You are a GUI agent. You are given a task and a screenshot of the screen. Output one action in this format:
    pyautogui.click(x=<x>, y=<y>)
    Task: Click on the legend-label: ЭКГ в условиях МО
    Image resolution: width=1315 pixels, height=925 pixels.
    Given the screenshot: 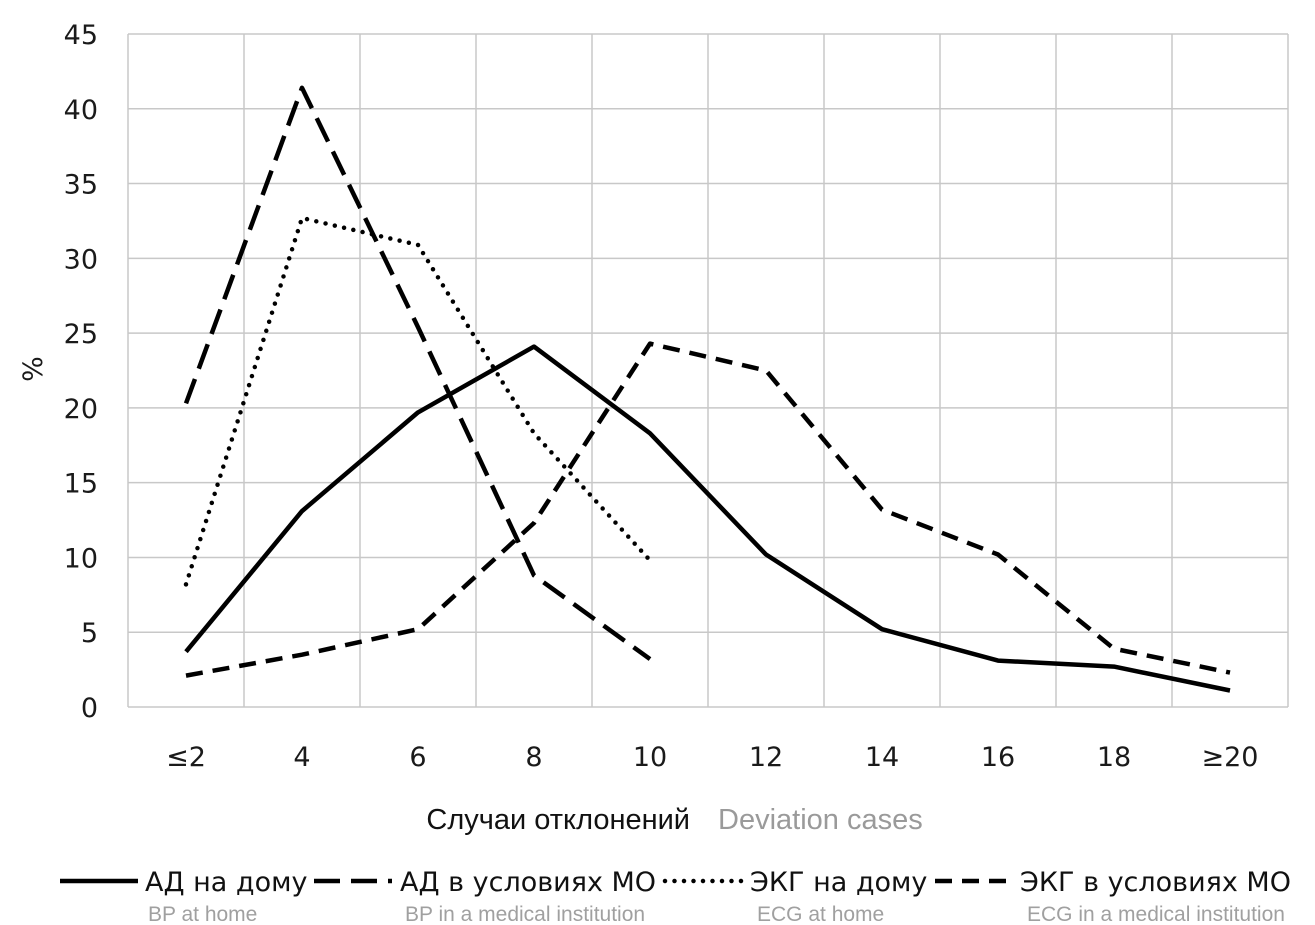 What is the action you would take?
    pyautogui.click(x=1155, y=882)
    